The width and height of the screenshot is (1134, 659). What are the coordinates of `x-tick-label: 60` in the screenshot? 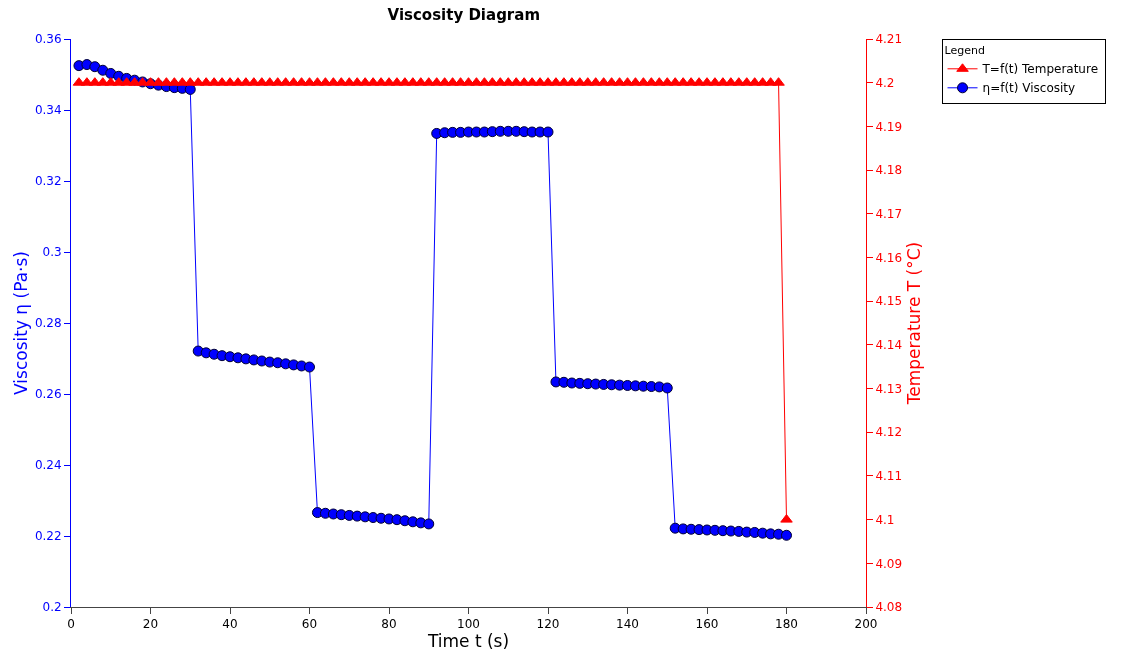 It's located at (309, 624).